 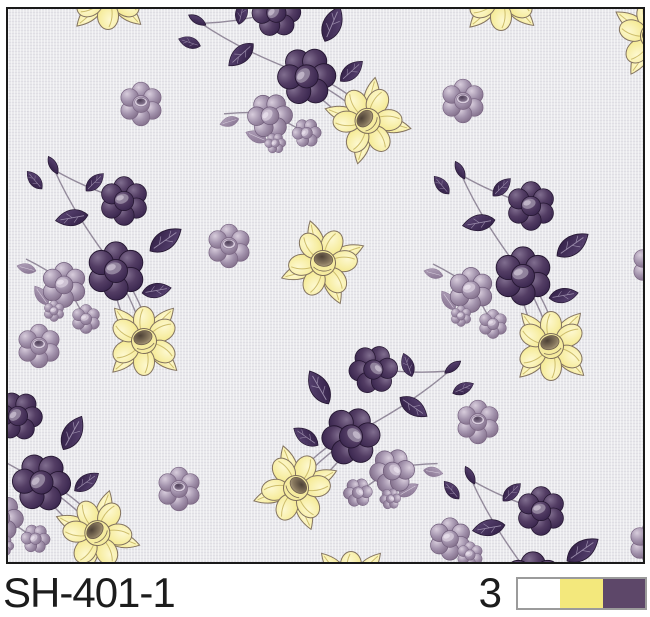 What do you see at coordinates (89, 592) in the screenshot?
I see `product-code: SH-401-1` at bounding box center [89, 592].